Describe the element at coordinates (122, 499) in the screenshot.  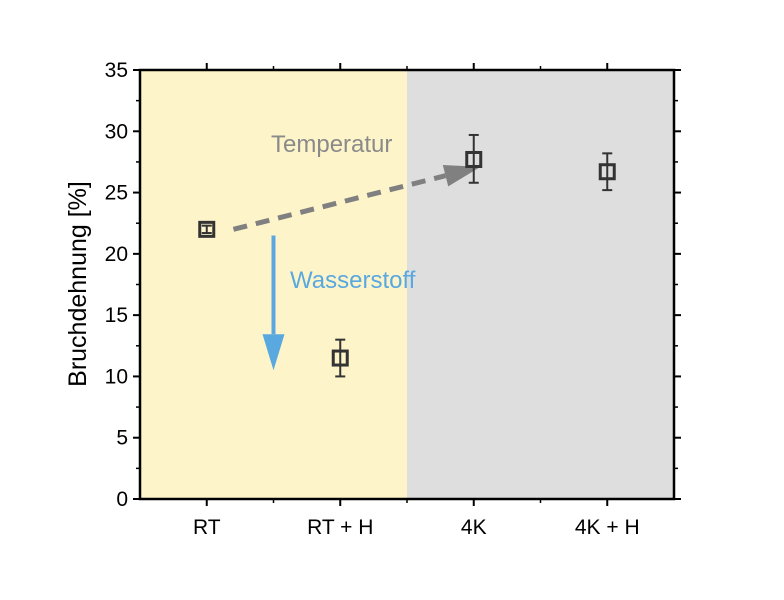
I see `y-tick-label-0: 0` at that location.